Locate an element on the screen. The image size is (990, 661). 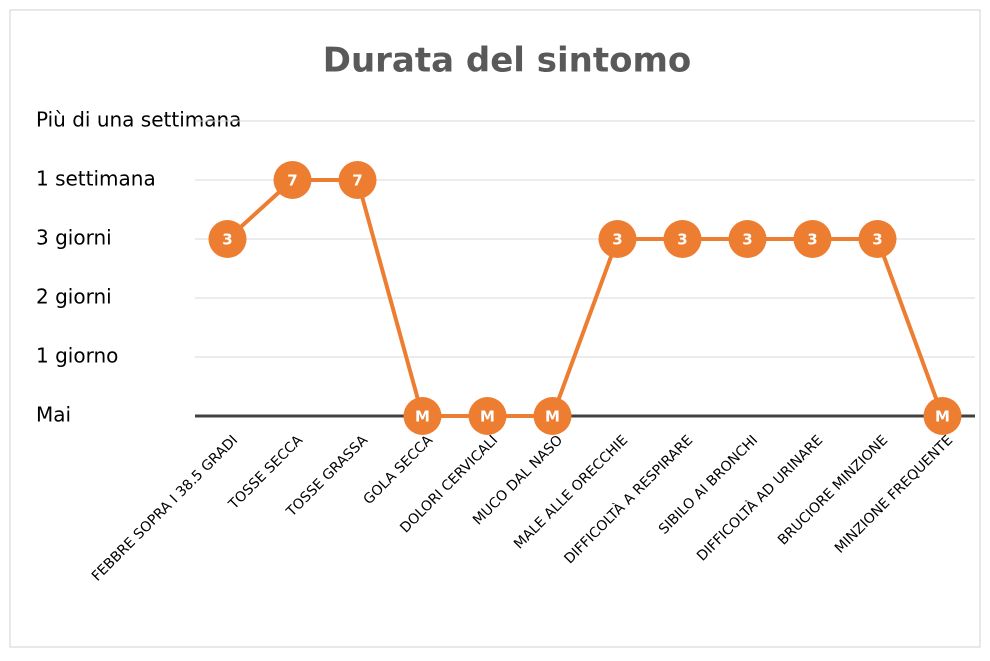
y-tick-label: 1 settimana is located at coordinates (96, 179).